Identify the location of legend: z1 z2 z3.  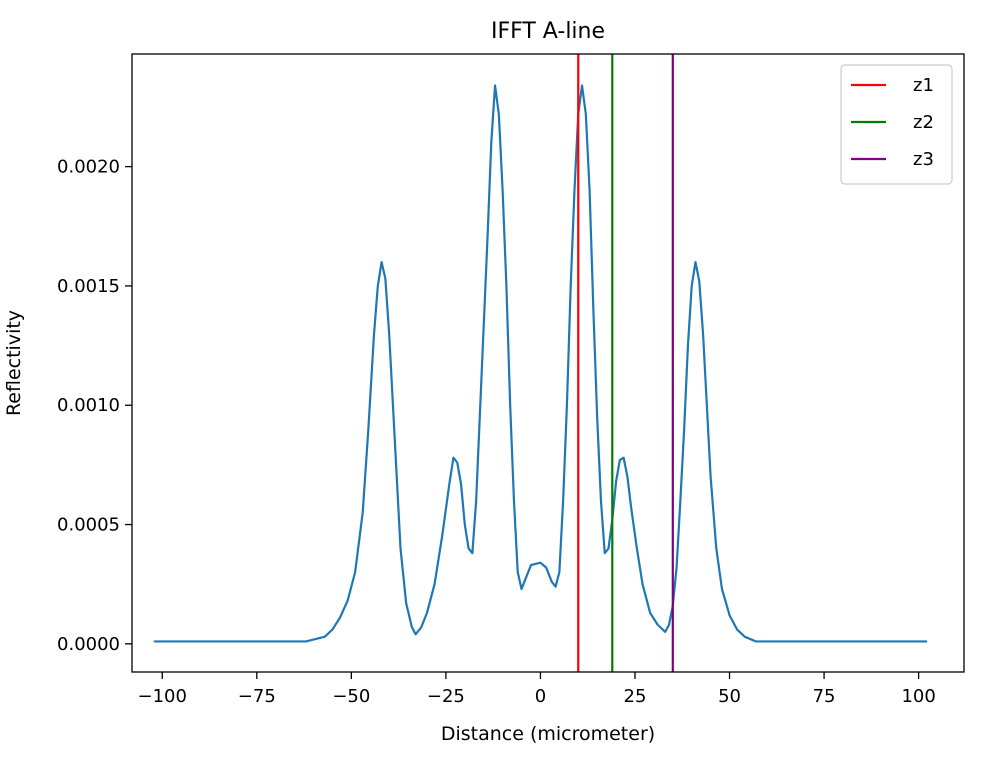
(896, 124).